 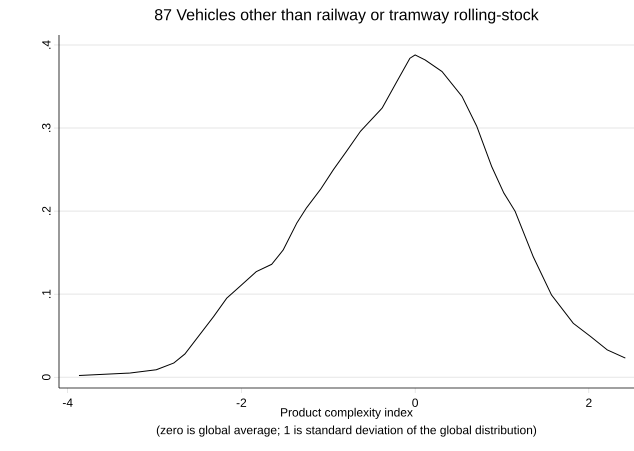 What do you see at coordinates (46, 128) in the screenshot?
I see `y-tick-label: .3` at bounding box center [46, 128].